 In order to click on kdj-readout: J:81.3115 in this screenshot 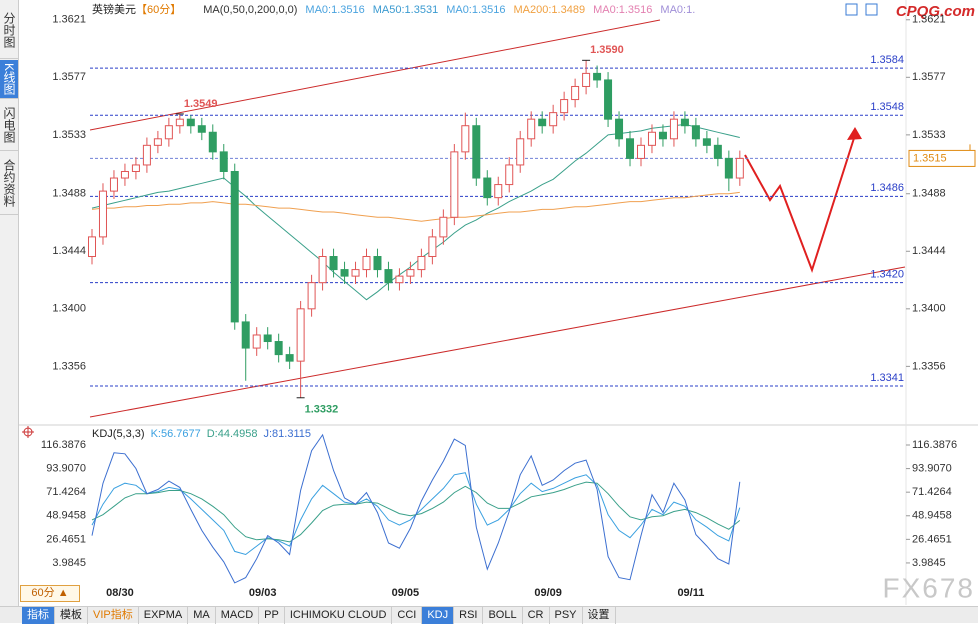, I will do `click(288, 434)`.